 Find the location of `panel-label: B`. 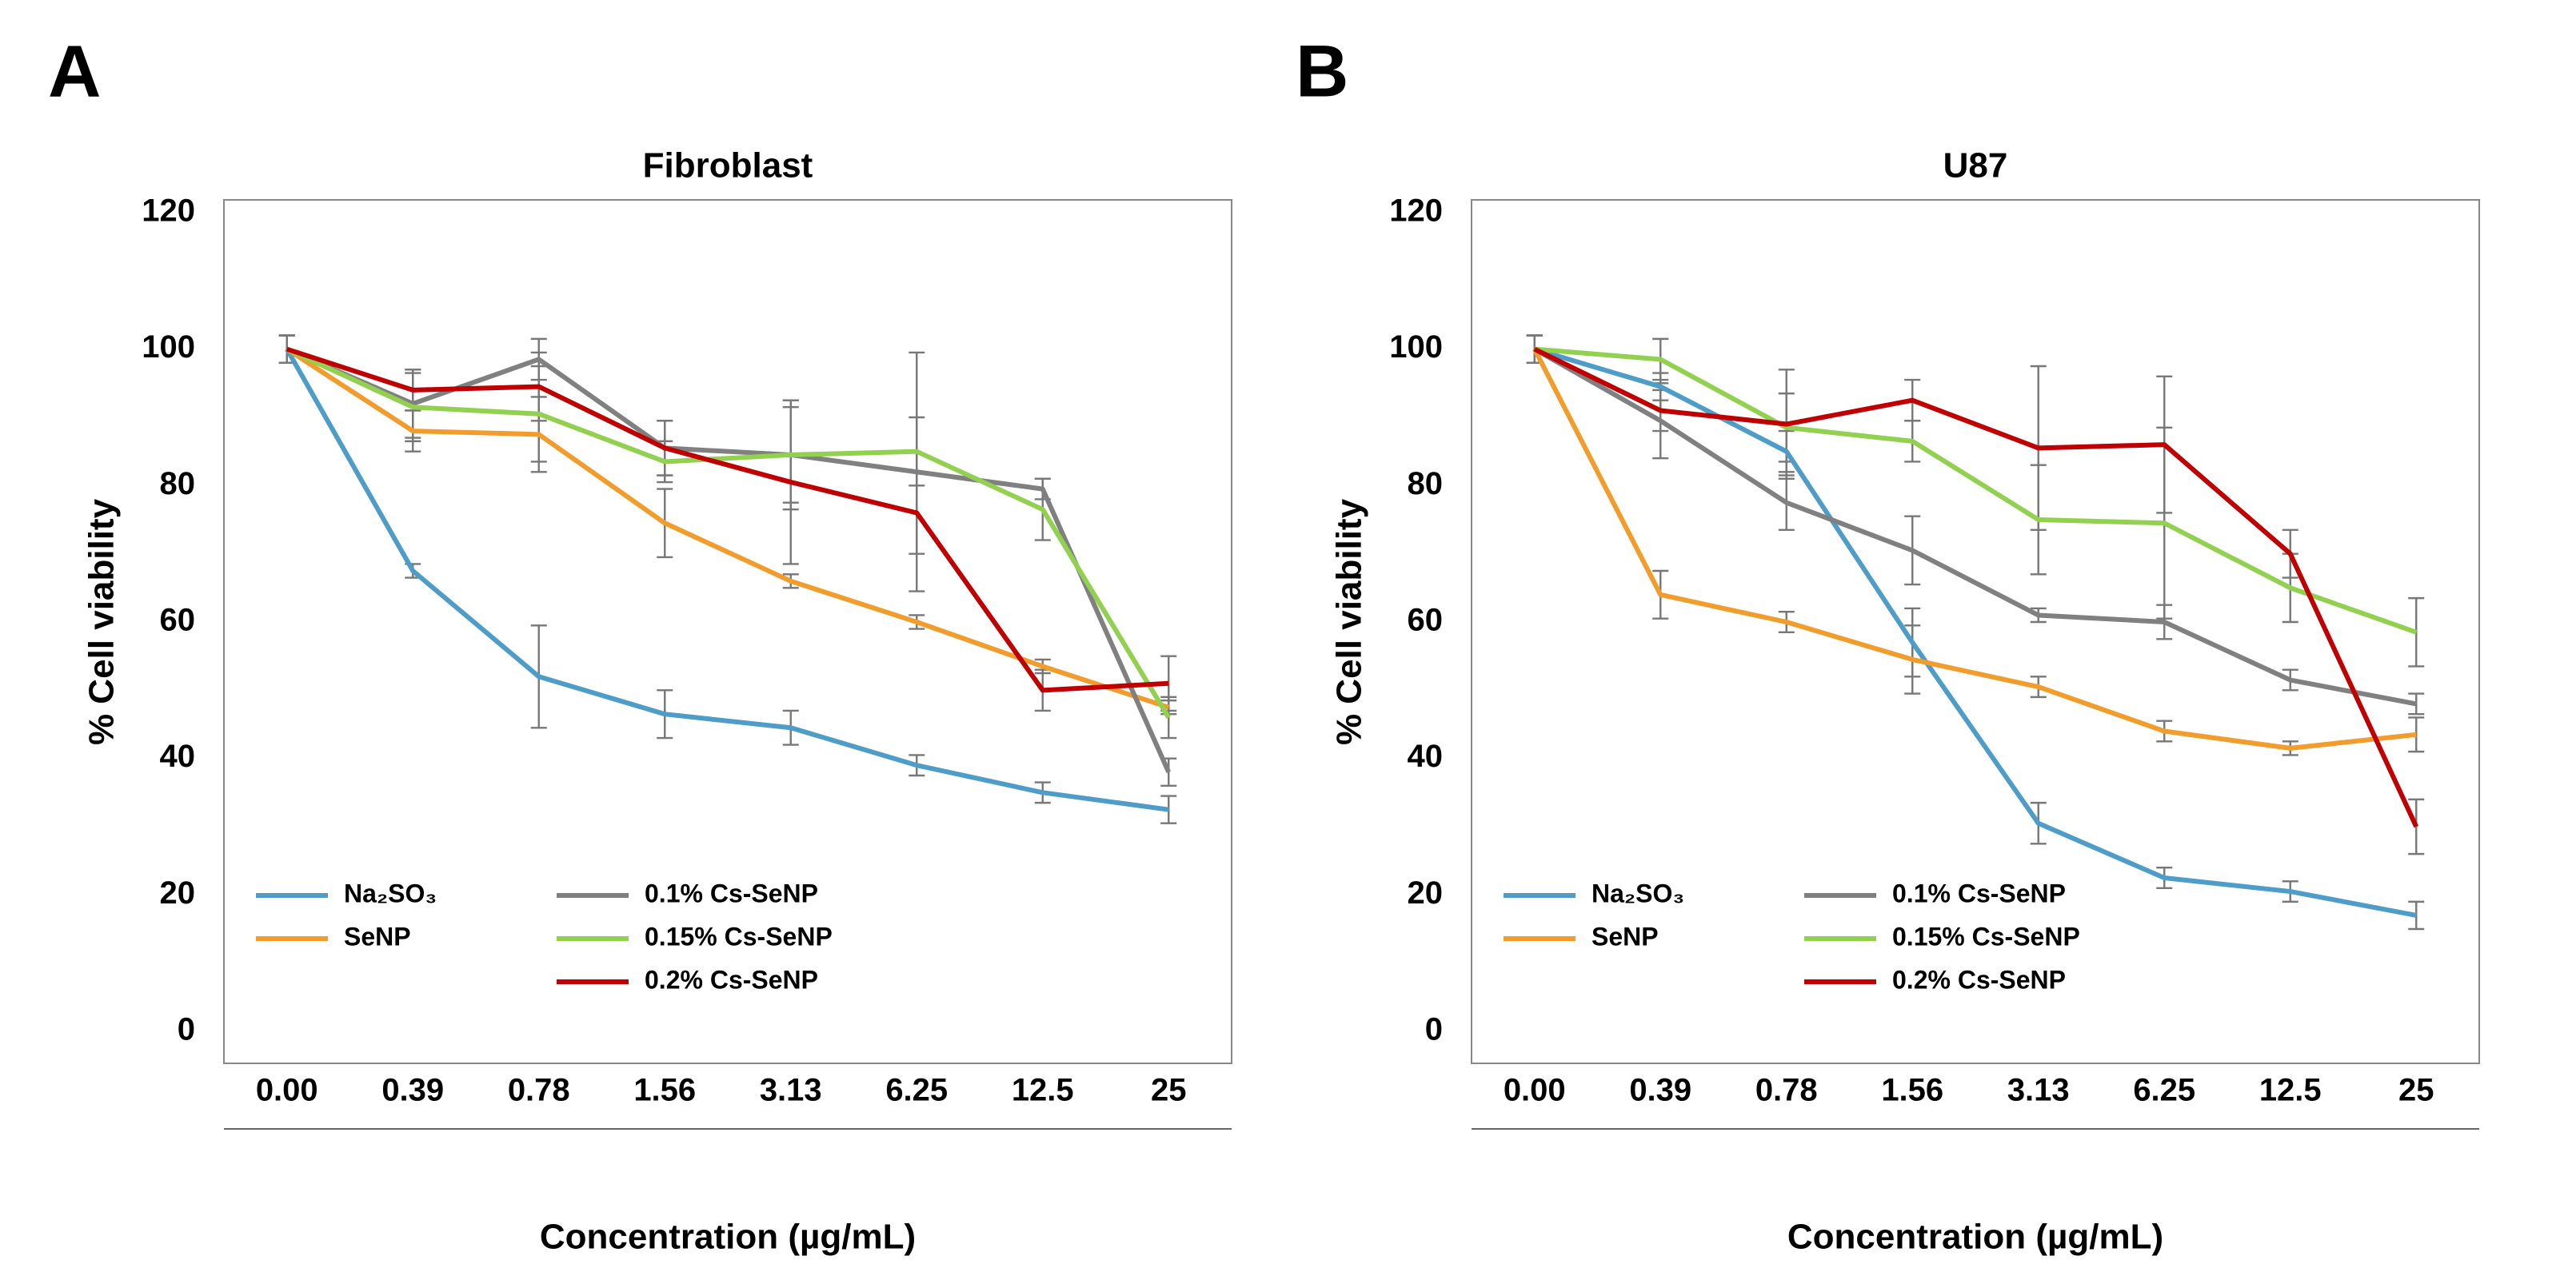

panel-label: B is located at coordinates (1322, 71).